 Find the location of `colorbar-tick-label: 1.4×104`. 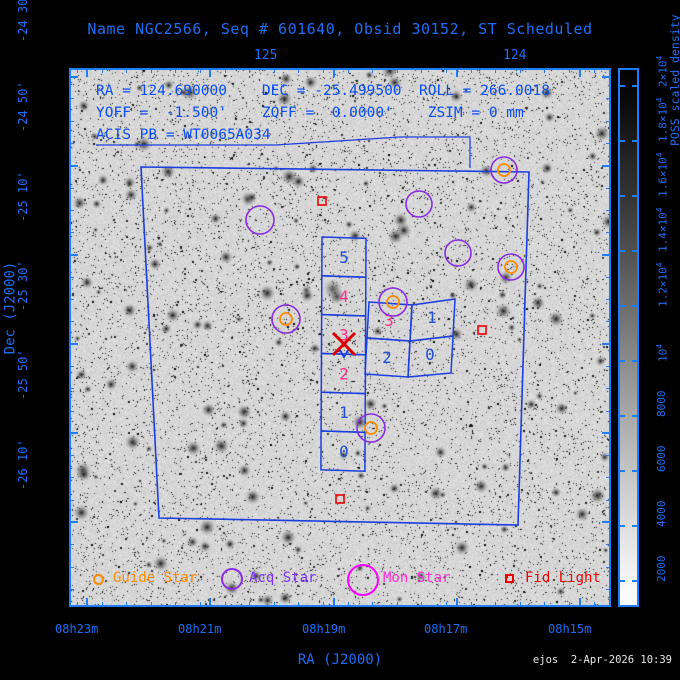

colorbar-tick-label: 1.4×104 is located at coordinates (662, 229).